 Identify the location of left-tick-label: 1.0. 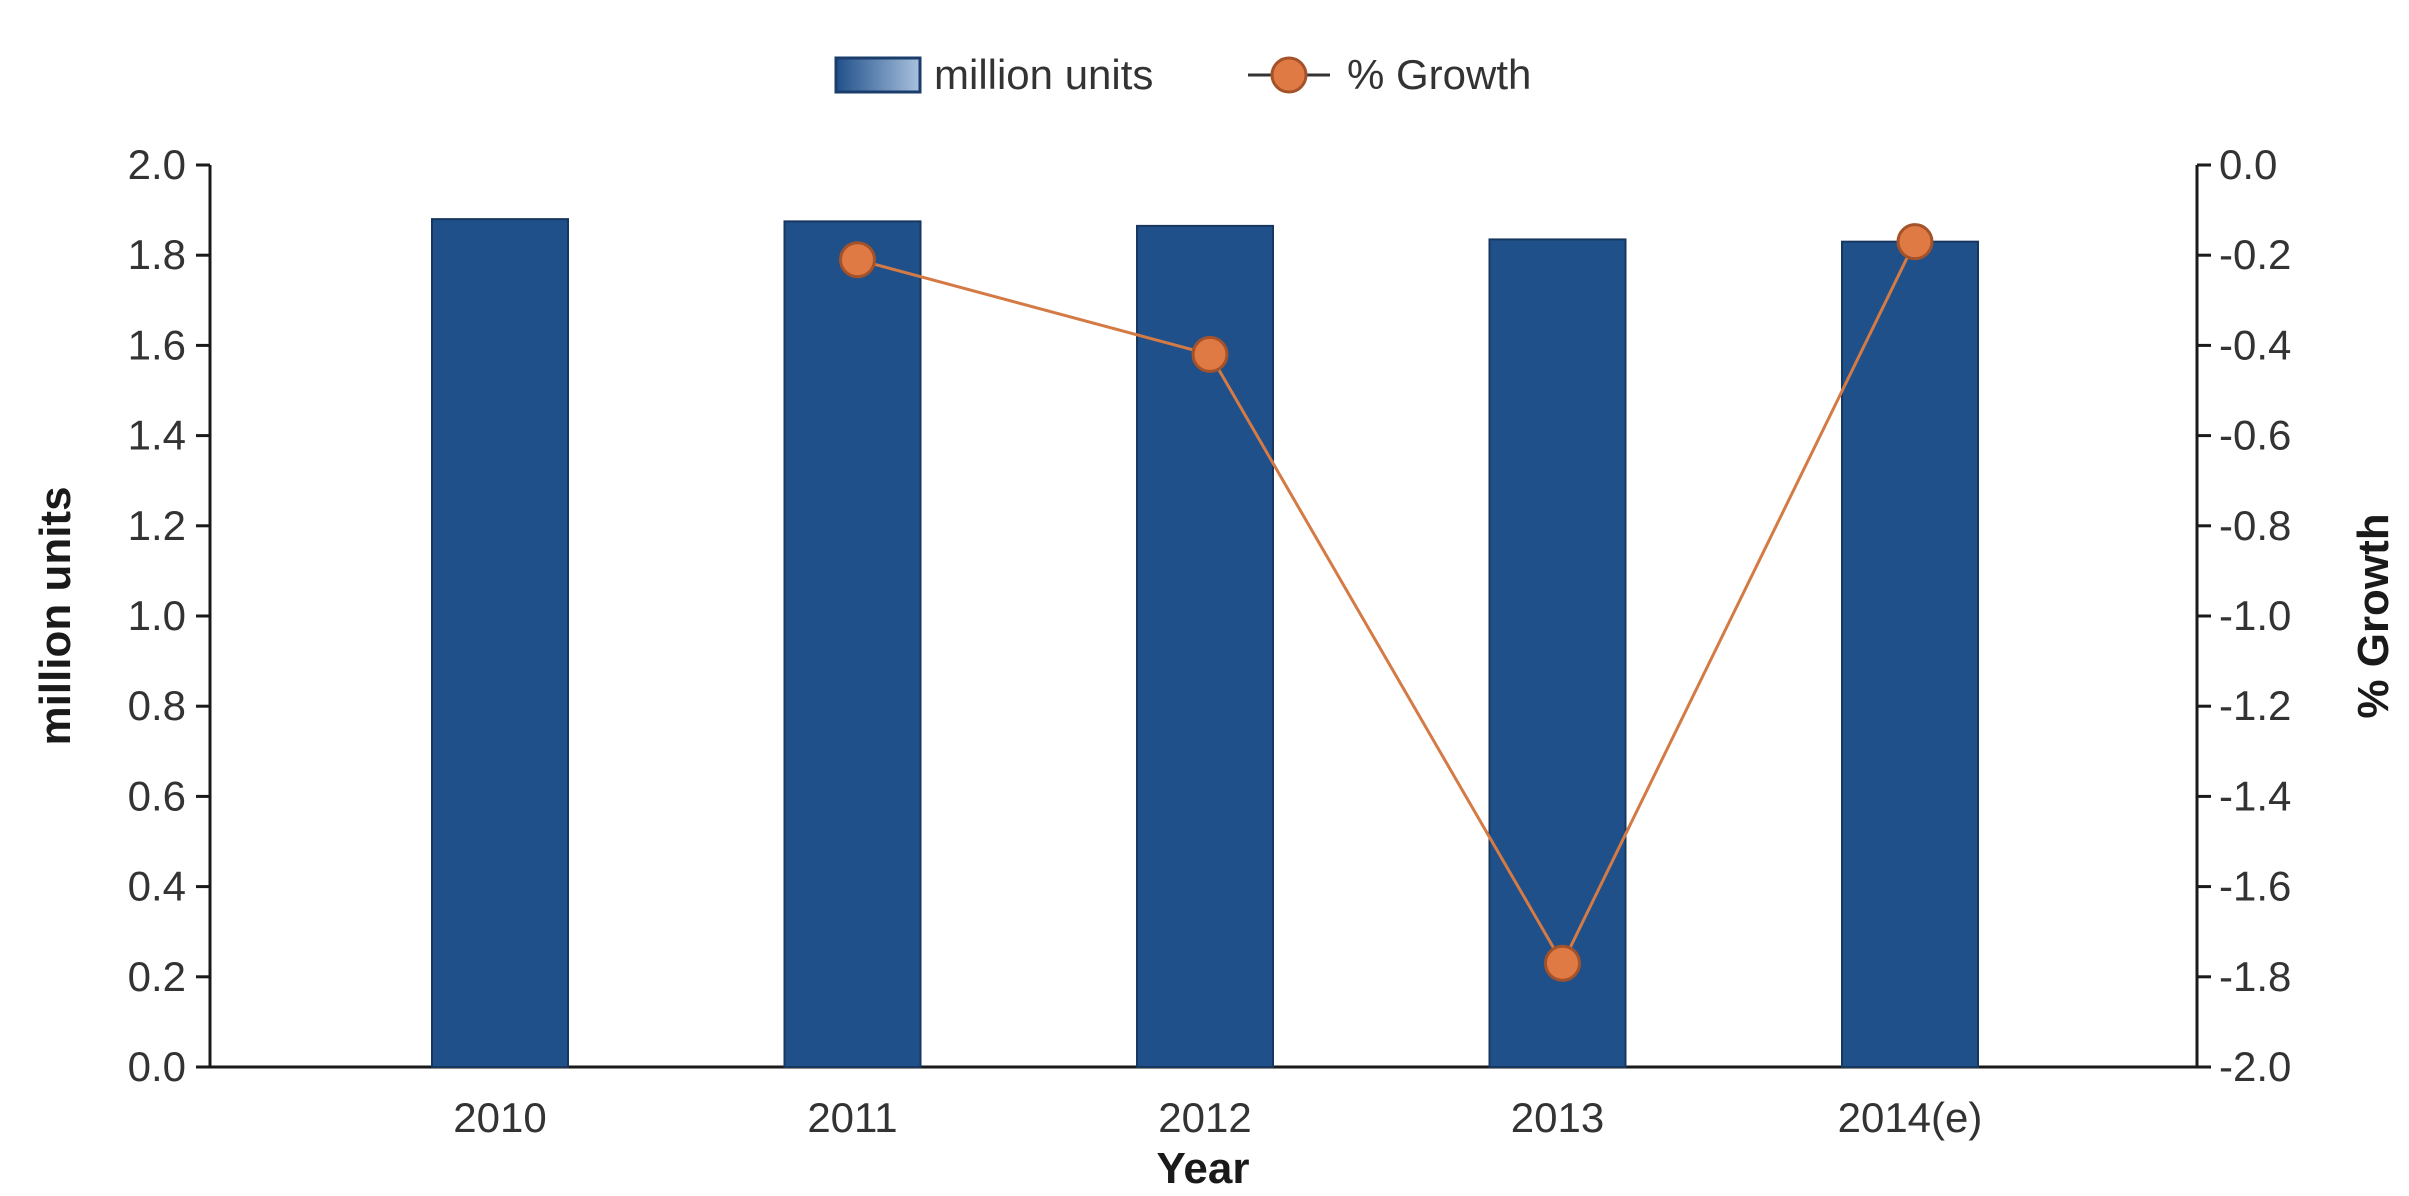
(157, 615).